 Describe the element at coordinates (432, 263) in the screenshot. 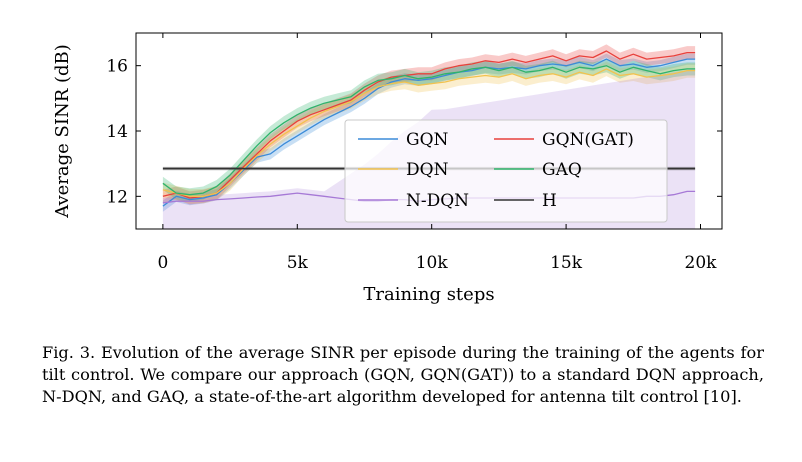

I see `x-tick-label: 10k` at that location.